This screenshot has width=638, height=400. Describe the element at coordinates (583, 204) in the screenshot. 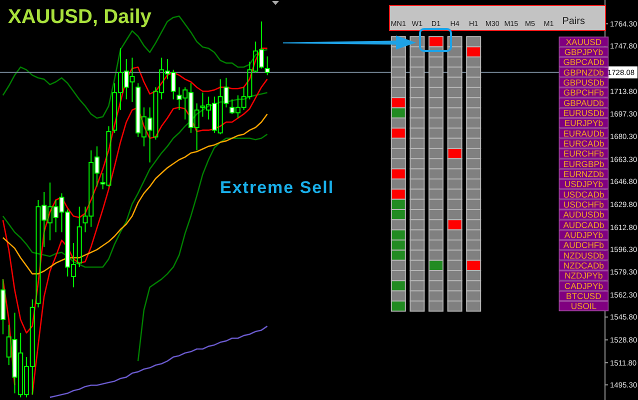

I see `category-label: USDCHFb` at that location.